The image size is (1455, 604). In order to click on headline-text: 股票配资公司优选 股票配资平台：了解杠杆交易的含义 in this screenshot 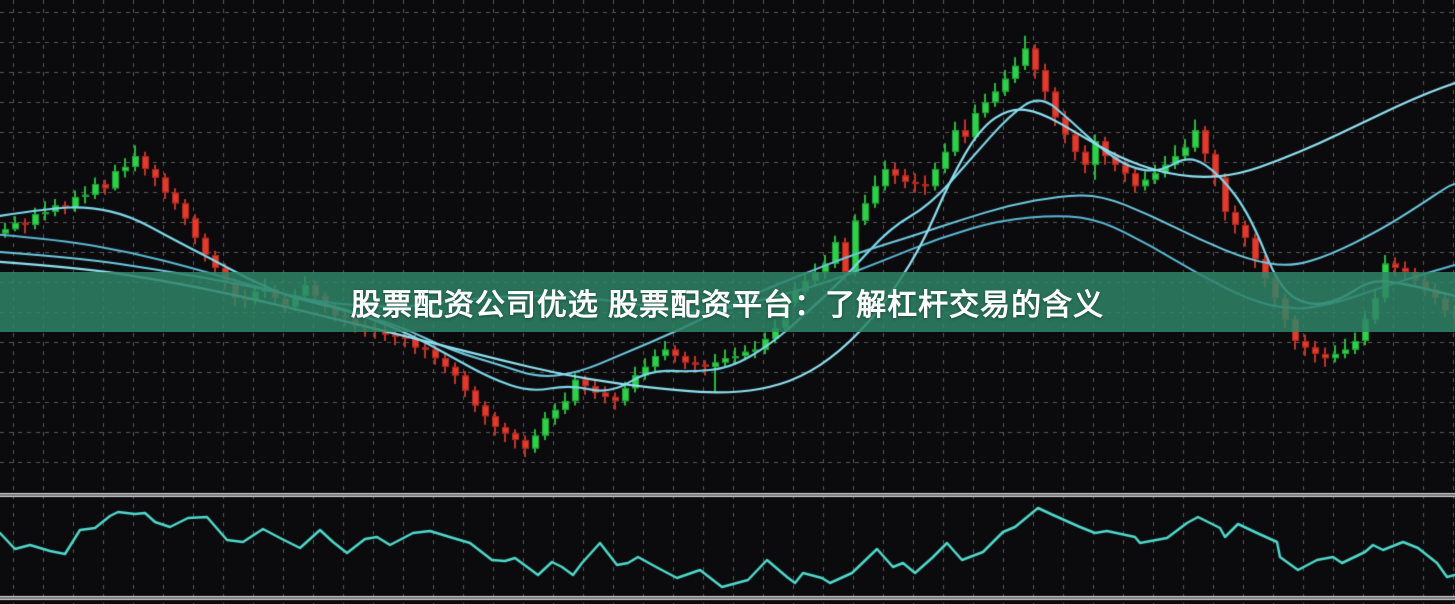, I will do `click(727, 305)`.